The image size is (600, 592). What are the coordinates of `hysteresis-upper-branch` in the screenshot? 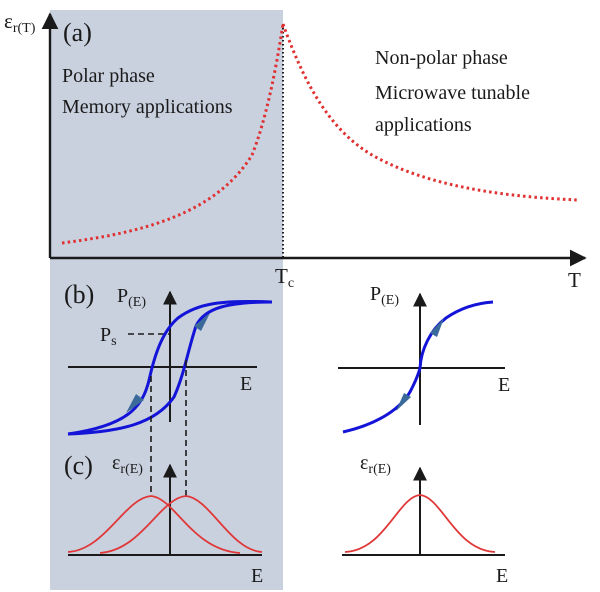 It's located at (170, 367).